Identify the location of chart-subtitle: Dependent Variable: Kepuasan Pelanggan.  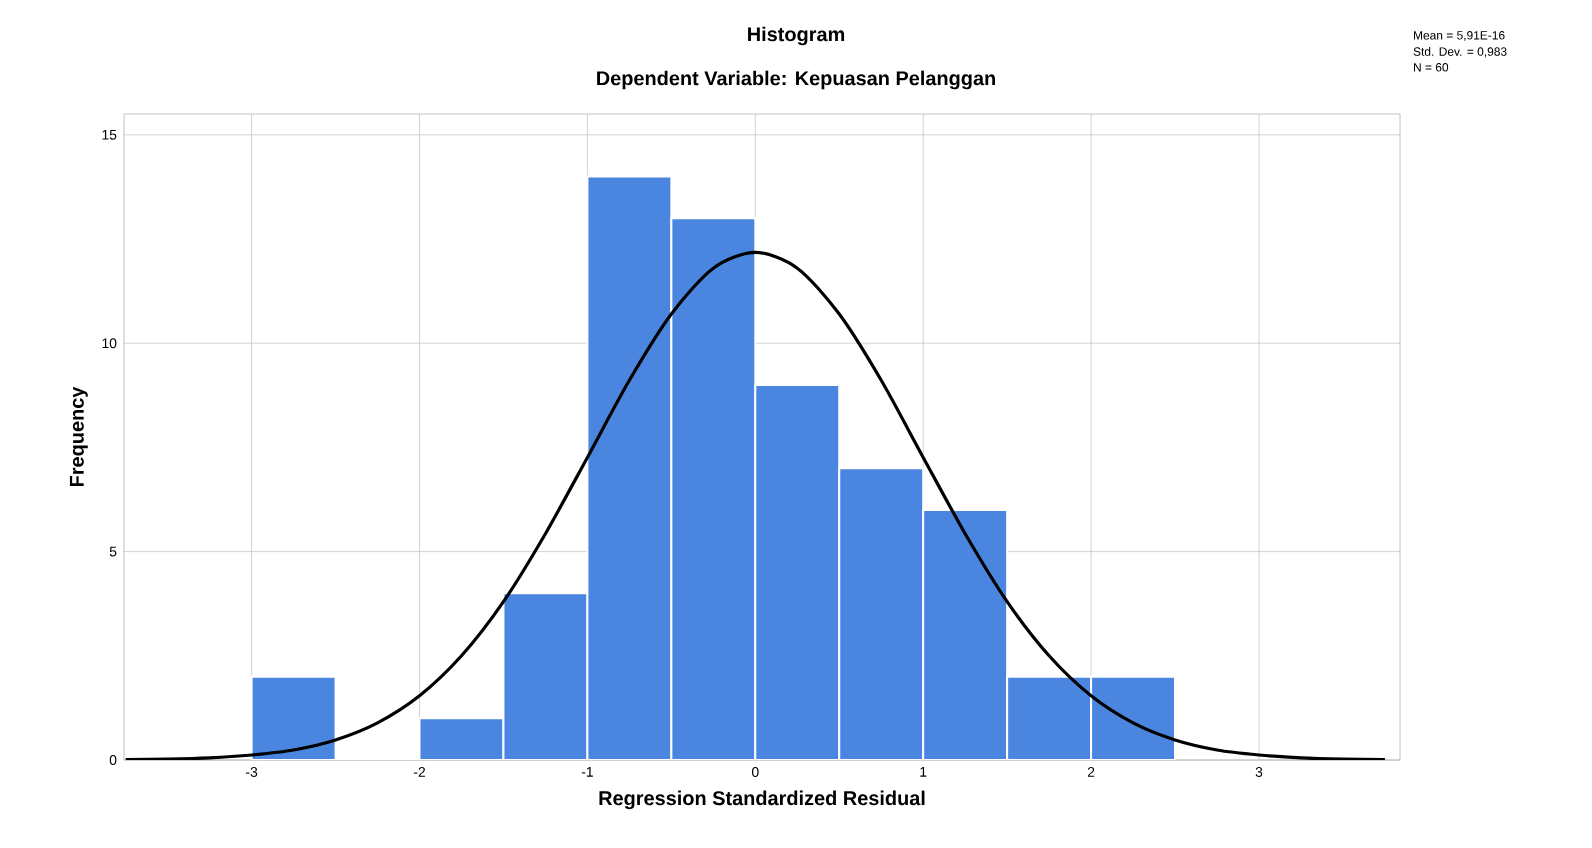
(796, 80).